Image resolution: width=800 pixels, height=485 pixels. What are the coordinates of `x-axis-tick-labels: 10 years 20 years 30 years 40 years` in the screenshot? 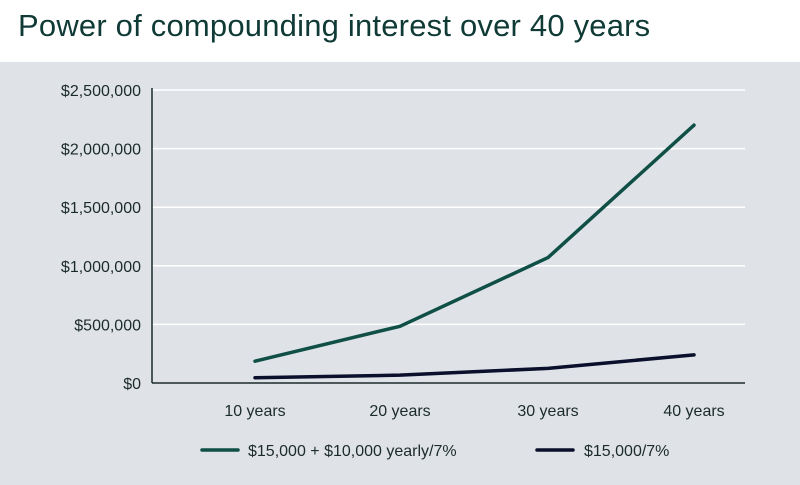 It's located at (474, 411).